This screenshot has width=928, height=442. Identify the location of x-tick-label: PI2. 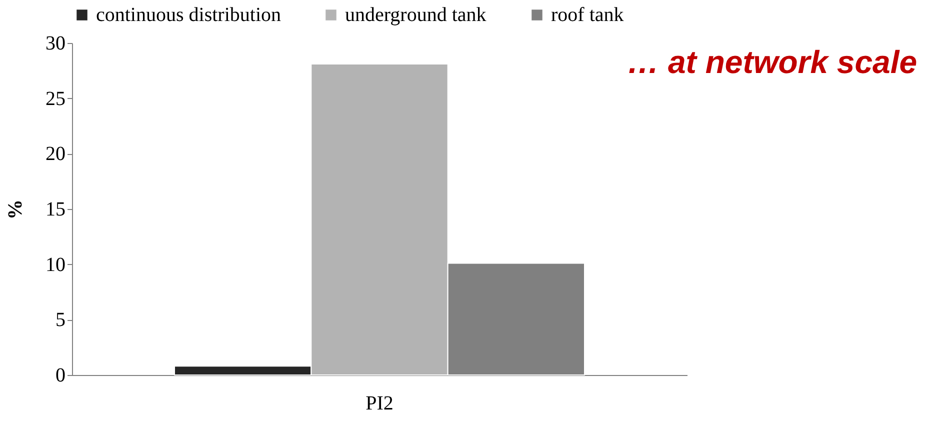
(380, 403).